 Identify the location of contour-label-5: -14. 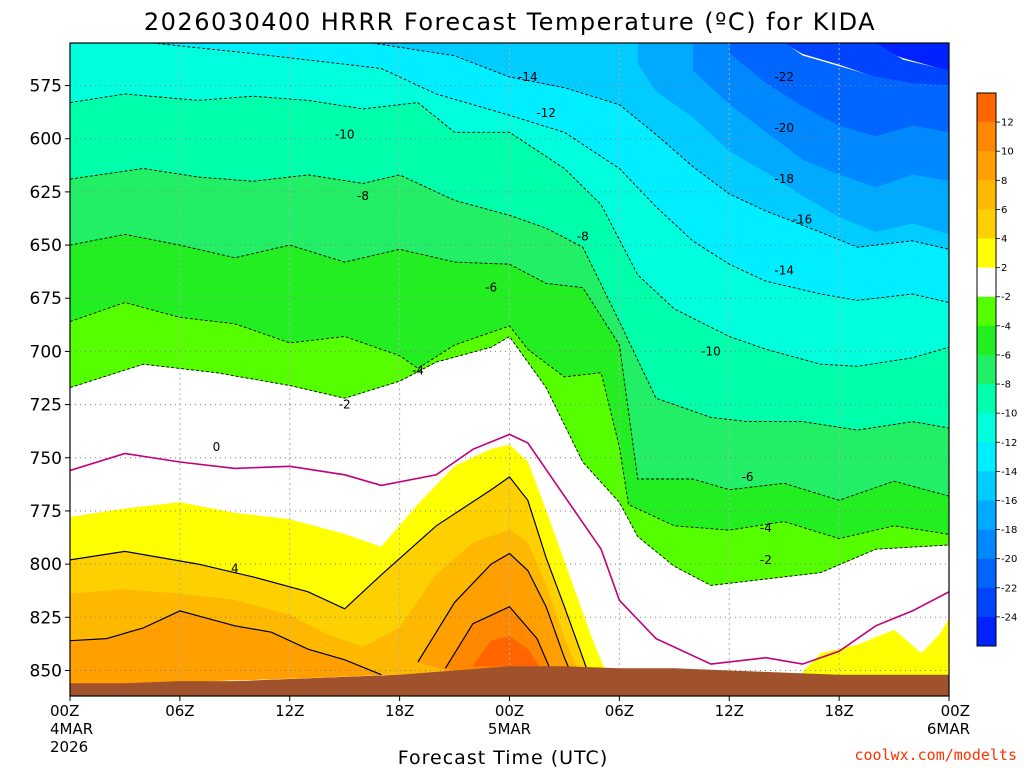
(528, 77).